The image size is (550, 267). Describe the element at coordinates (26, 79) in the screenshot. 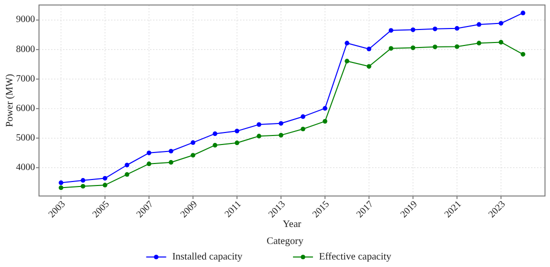

I see `y-tick-label: 7000` at that location.